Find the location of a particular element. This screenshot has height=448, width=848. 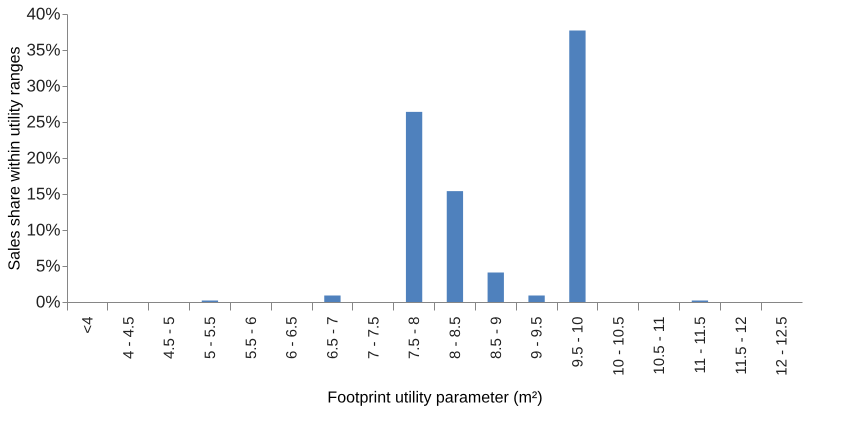

y-tick-label: 15% is located at coordinates (43, 194).